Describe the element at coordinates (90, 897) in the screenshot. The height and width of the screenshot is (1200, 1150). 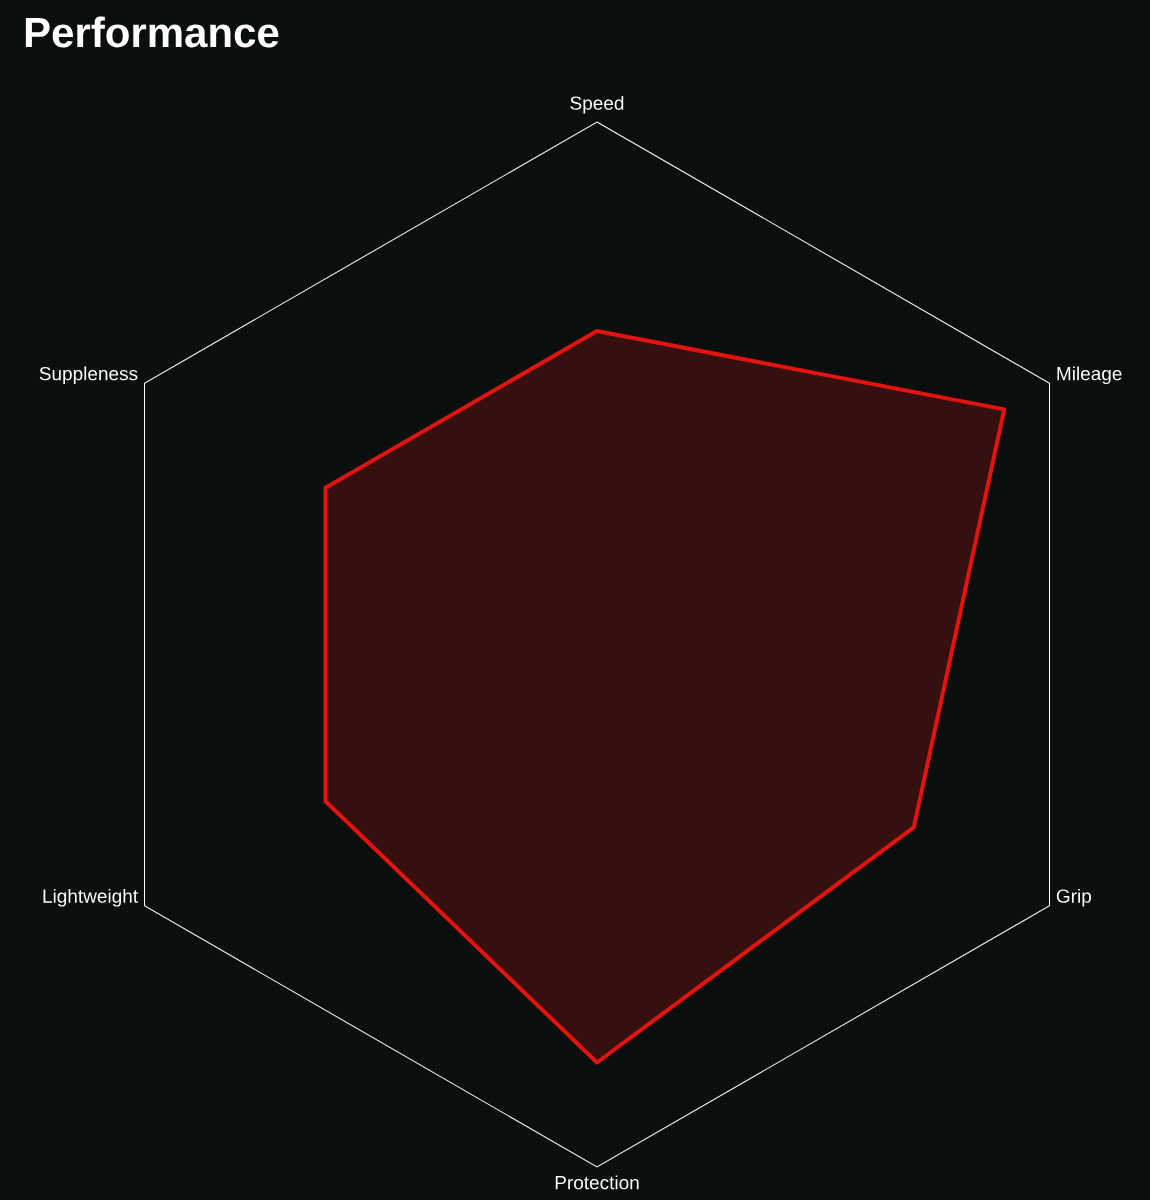
I see `spoke-label: Lightweight` at that location.